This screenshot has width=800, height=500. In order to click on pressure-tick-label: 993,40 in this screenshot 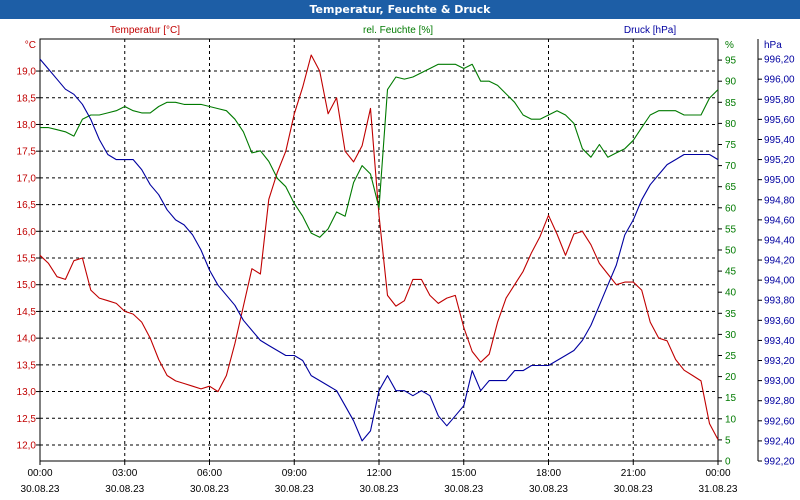, I will do `click(779, 341)`.